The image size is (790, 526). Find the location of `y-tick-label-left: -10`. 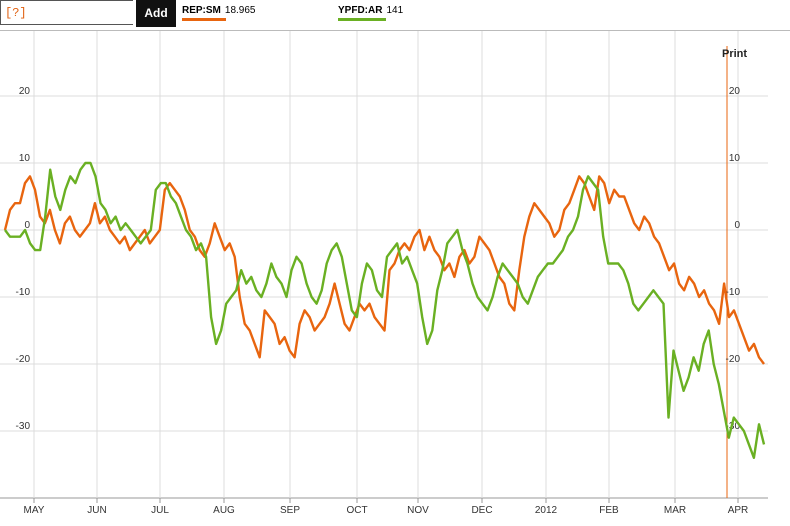

y-tick-label-left: -10 is located at coordinates (23, 292).